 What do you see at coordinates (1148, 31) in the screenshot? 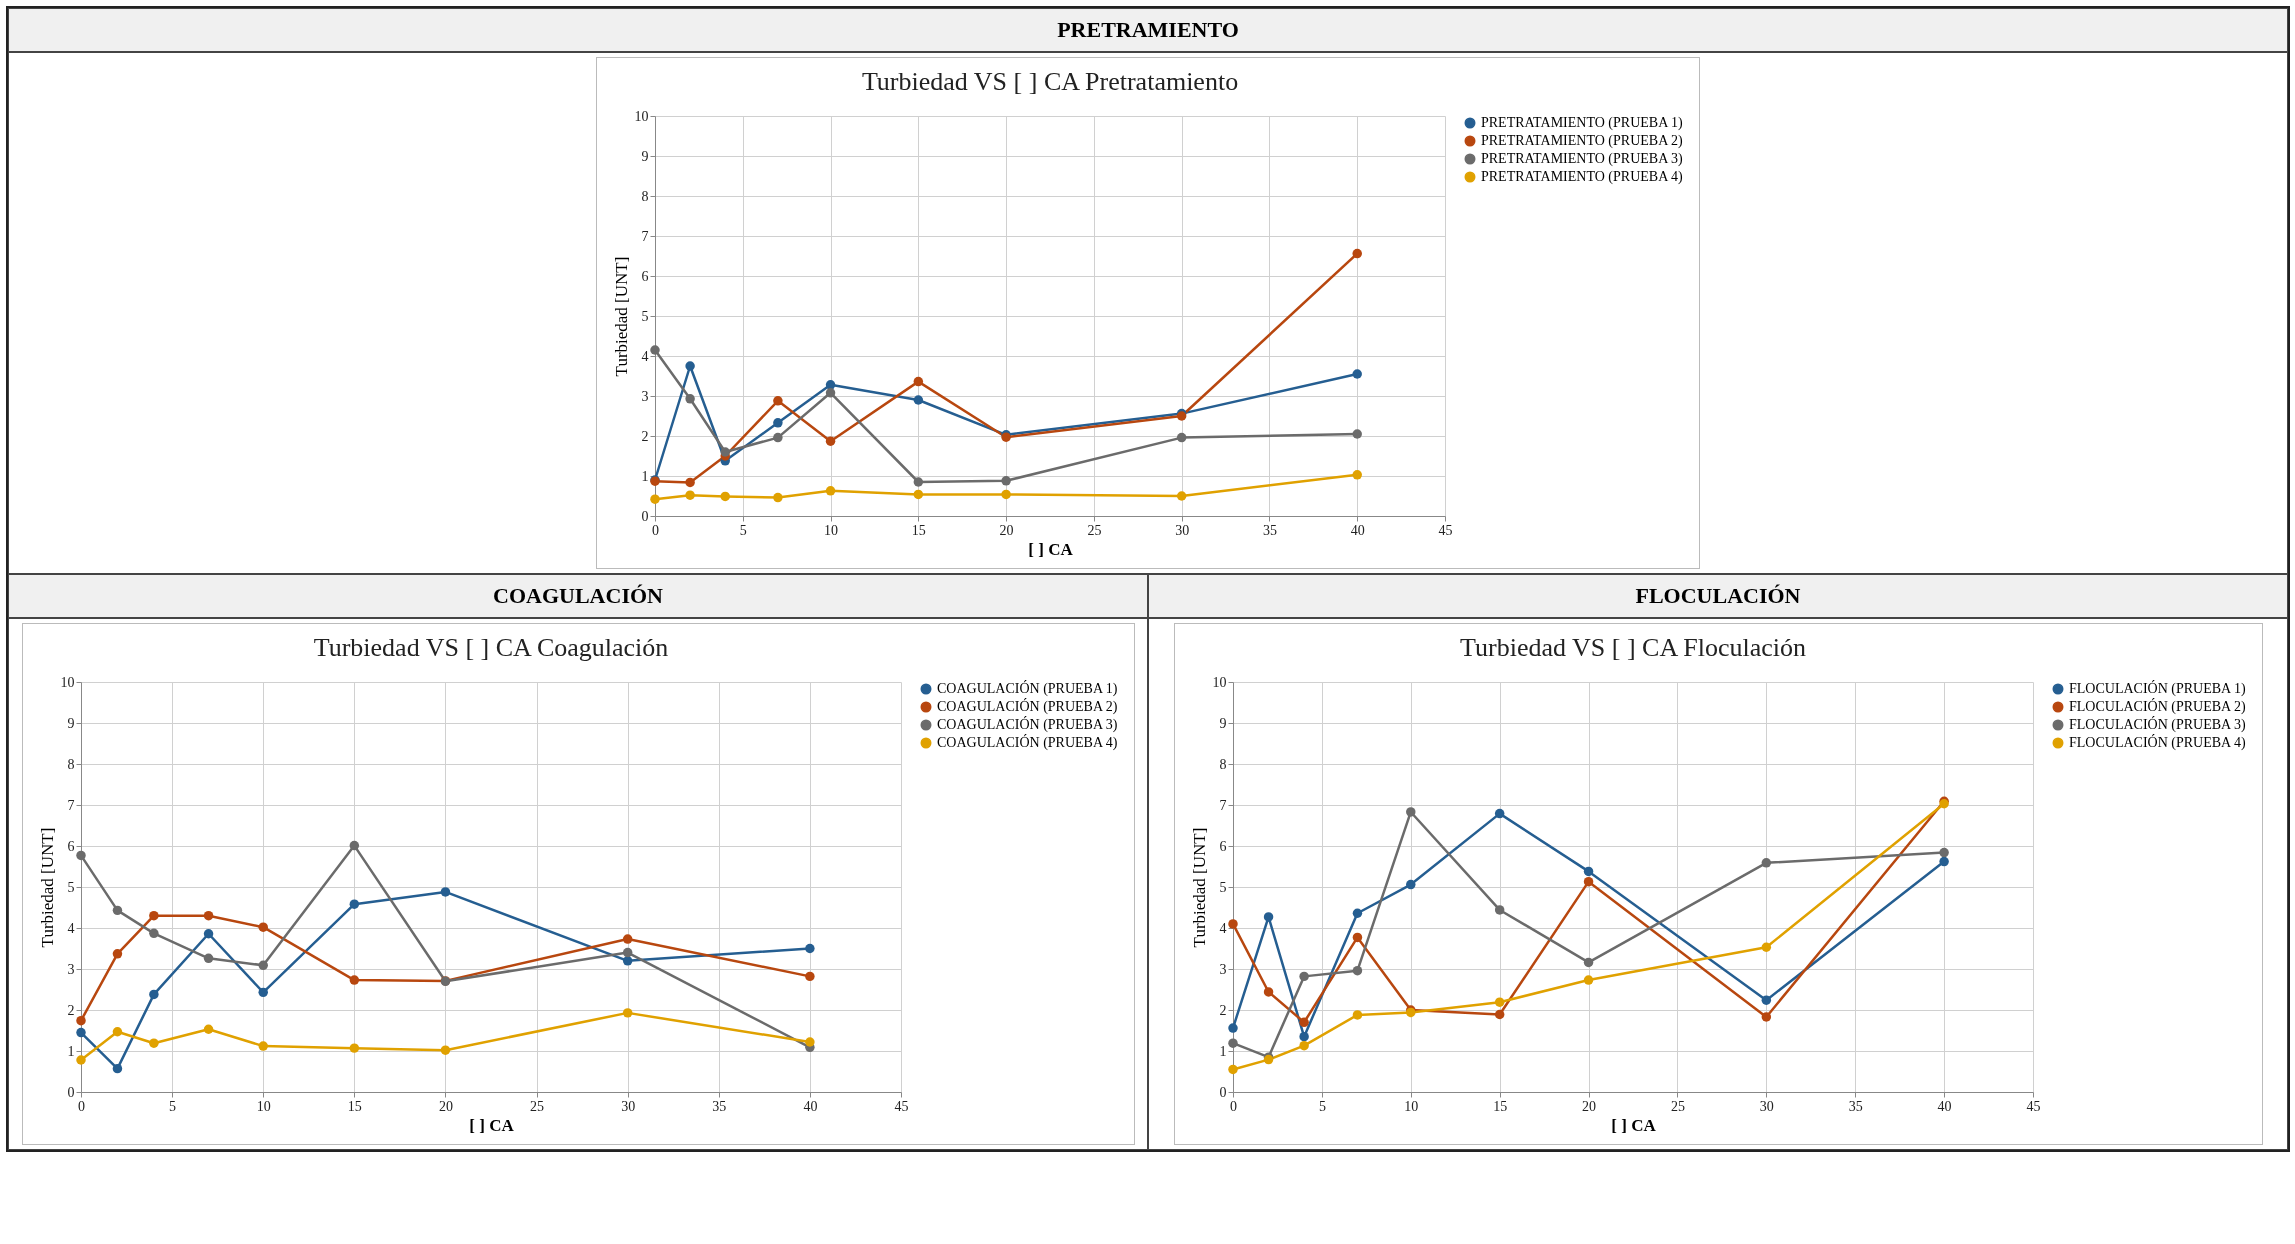
I see `text: PRETRAMIENTO` at bounding box center [1148, 31].